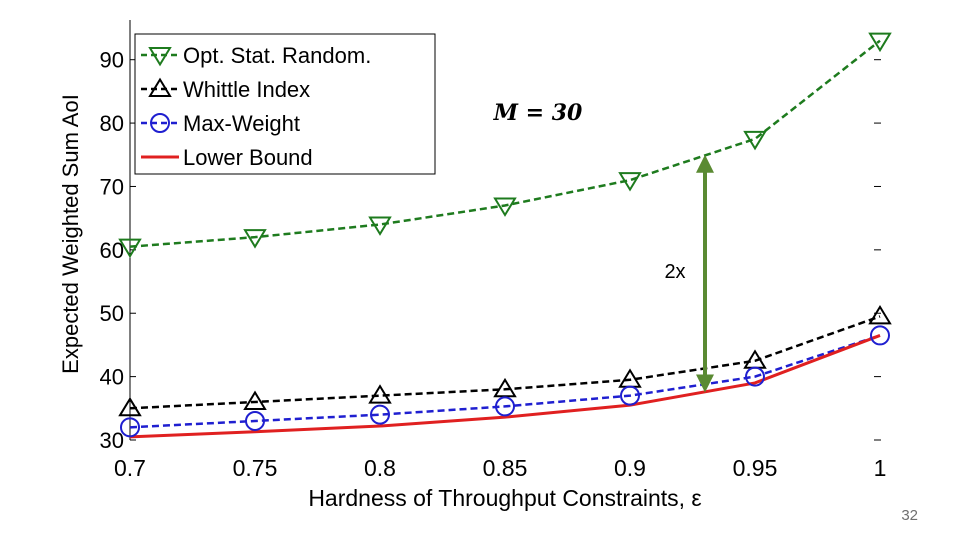  I want to click on x-tick-label: 0.8, so click(380, 468).